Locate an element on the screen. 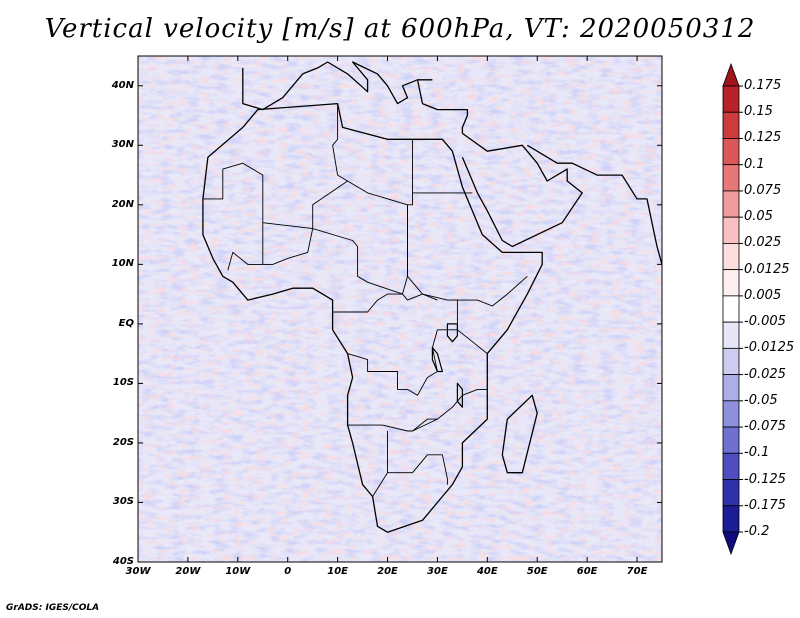 The image size is (800, 618). colorbar-label: -0.075 is located at coordinates (765, 427).